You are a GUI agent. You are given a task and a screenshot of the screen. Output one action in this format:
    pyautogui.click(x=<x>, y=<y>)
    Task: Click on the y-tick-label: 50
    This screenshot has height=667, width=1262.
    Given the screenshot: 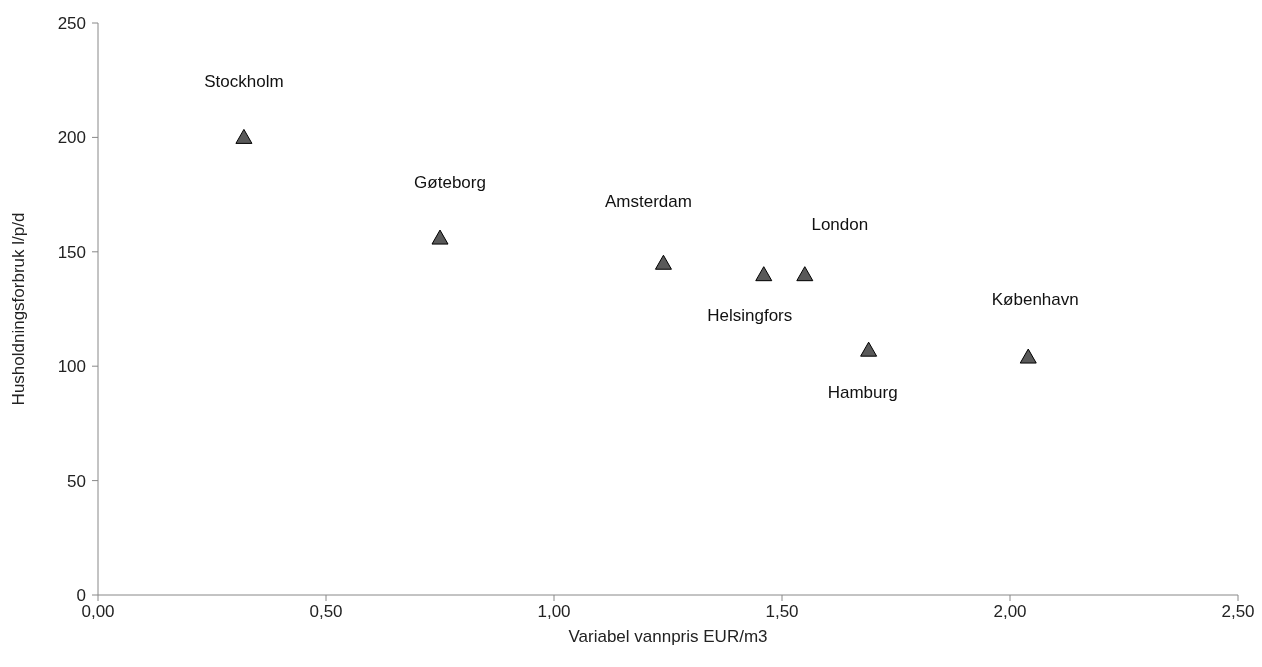 What is the action you would take?
    pyautogui.click(x=76, y=481)
    